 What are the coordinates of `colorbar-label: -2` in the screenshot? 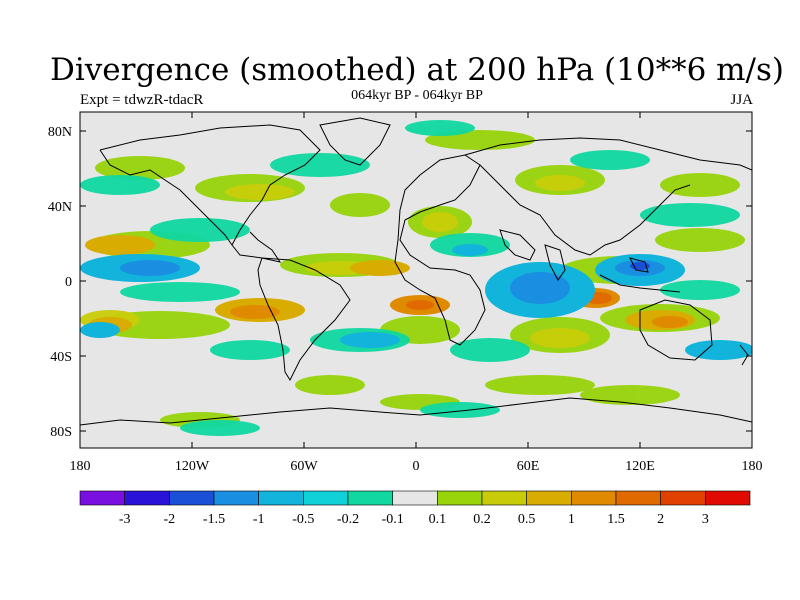 It's located at (169, 519).